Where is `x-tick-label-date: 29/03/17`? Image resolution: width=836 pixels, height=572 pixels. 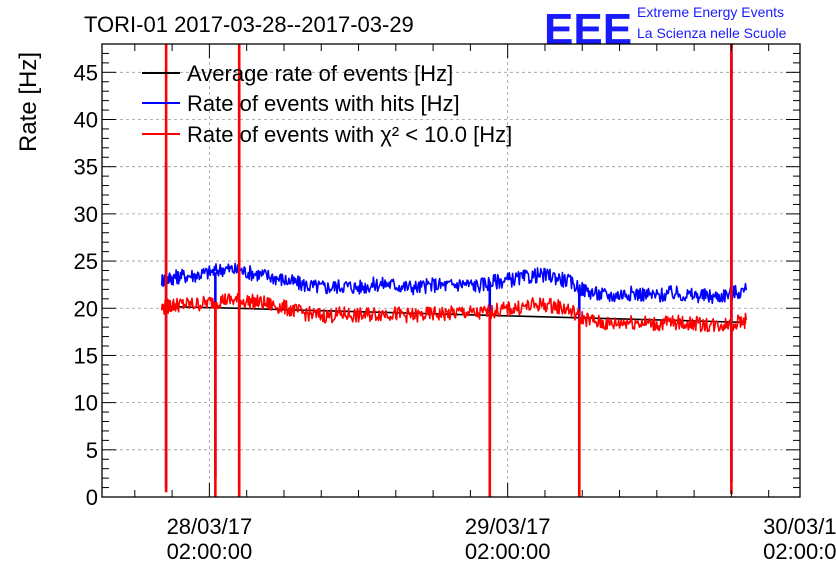
x-tick-label-date: 29/03/17 is located at coordinates (508, 526).